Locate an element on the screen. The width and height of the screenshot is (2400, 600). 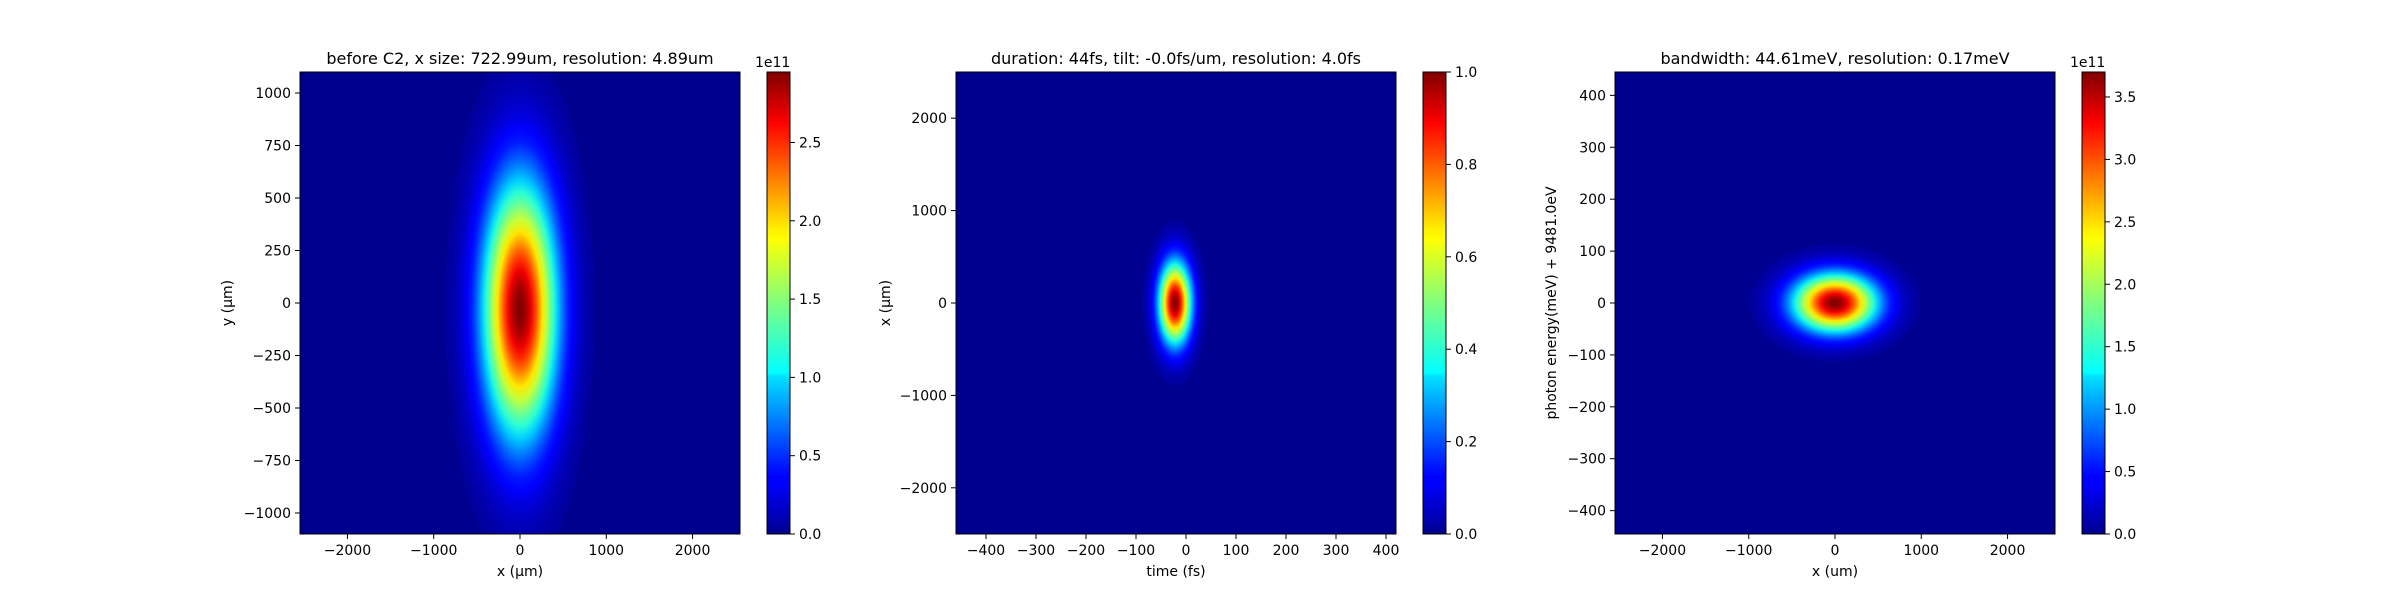
x-axis-2: −400 −300 −200 −100 0 100 200 300 400 is located at coordinates (1183, 546).